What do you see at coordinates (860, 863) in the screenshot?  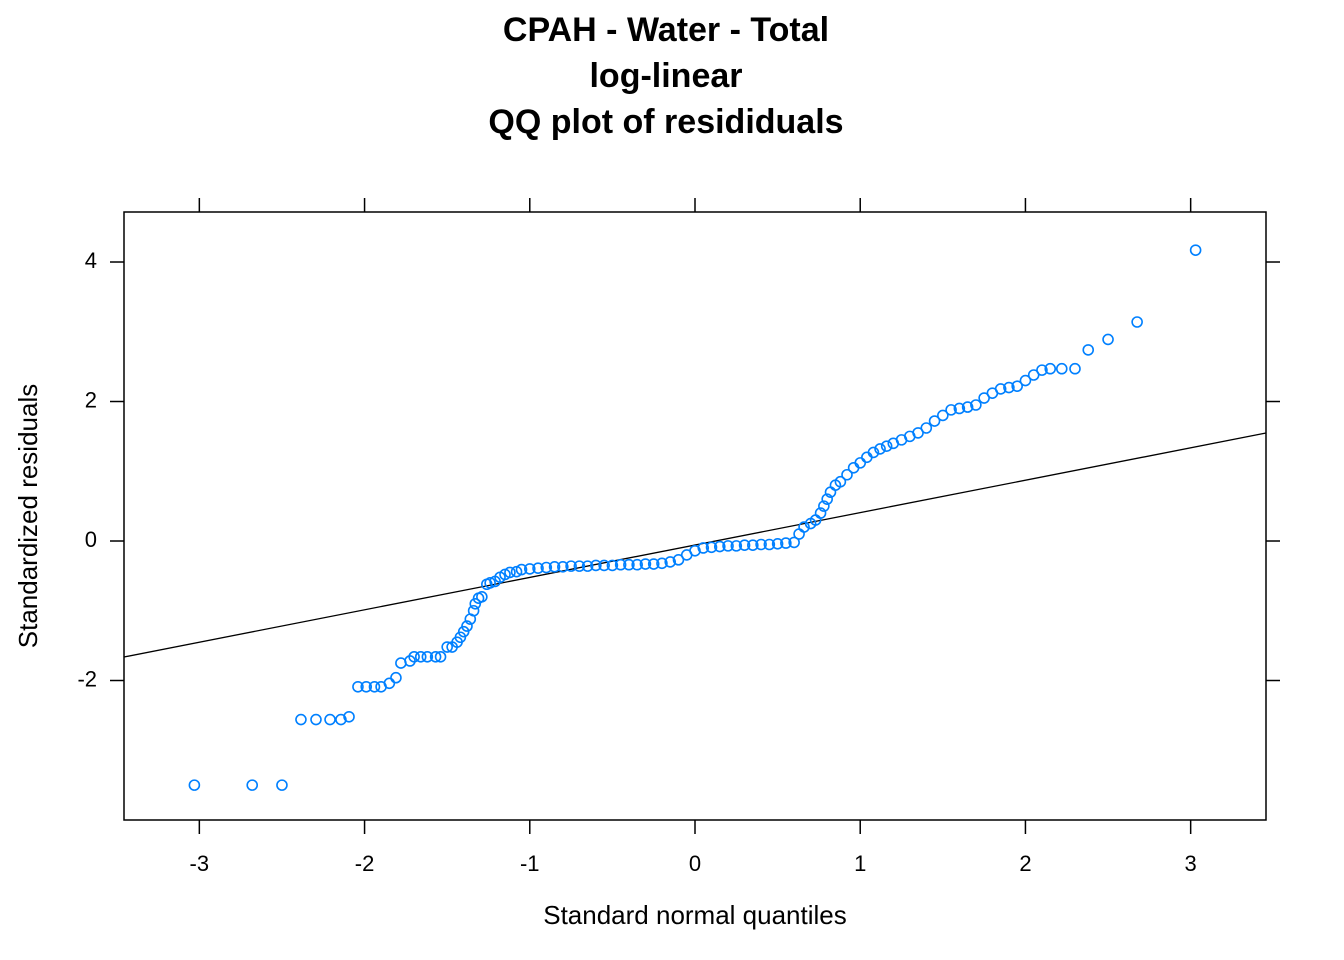 I see `x-tick-label: 1` at bounding box center [860, 863].